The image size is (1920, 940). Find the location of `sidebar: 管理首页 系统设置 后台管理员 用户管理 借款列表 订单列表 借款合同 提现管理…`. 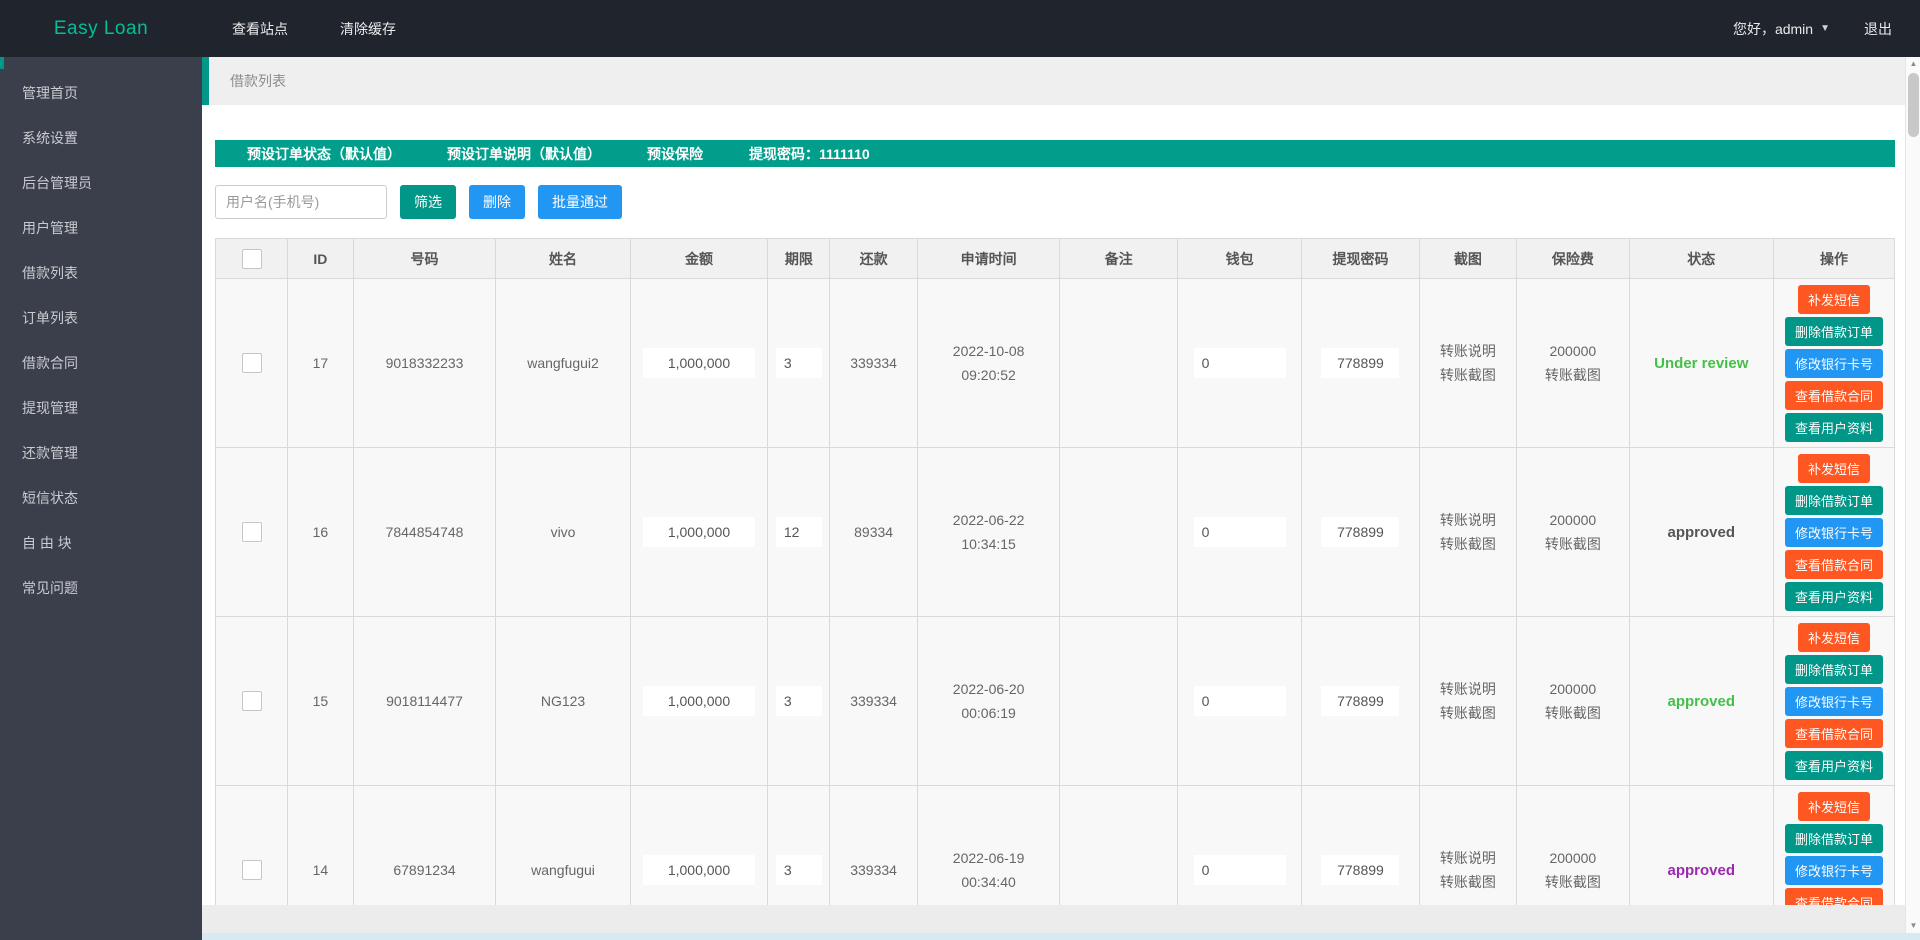

sidebar: 管理首页 系统设置 后台管理员 用户管理 借款列表 订单列表 借款合同 提现管理… is located at coordinates (101, 498).